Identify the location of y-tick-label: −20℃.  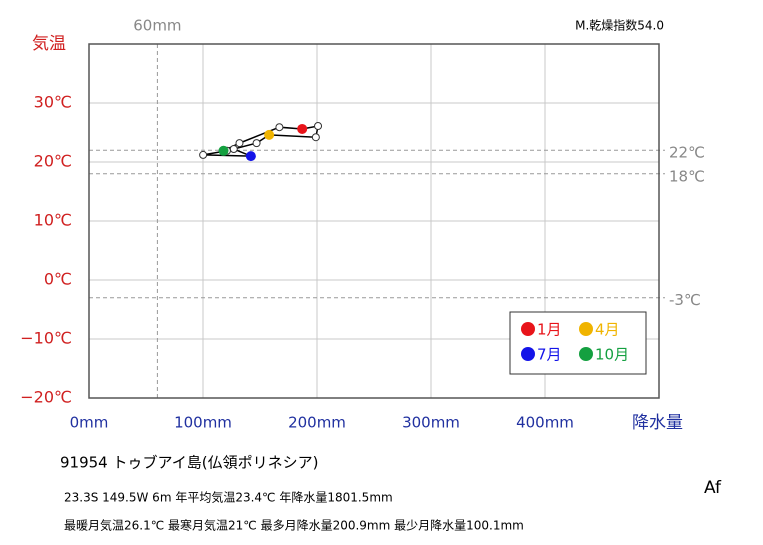
(46, 397).